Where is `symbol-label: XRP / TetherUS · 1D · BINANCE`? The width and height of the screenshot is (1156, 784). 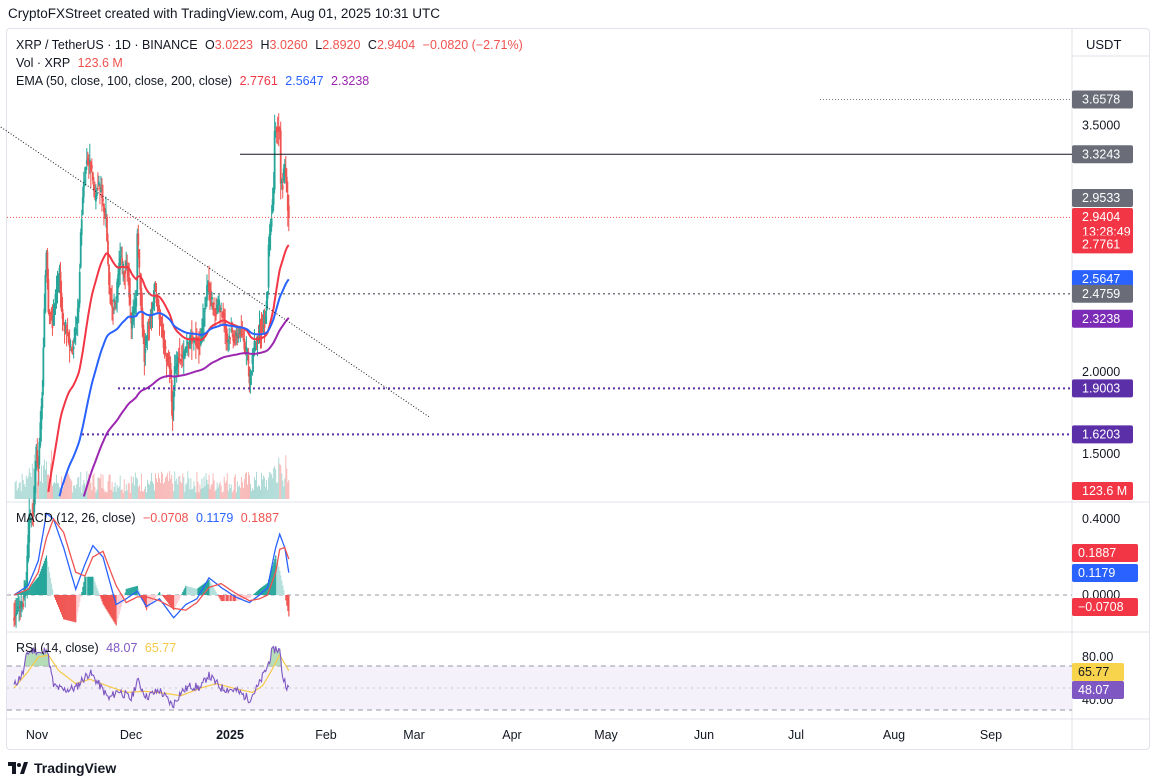
symbol-label: XRP / TetherUS · 1D · BINANCE is located at coordinates (107, 45).